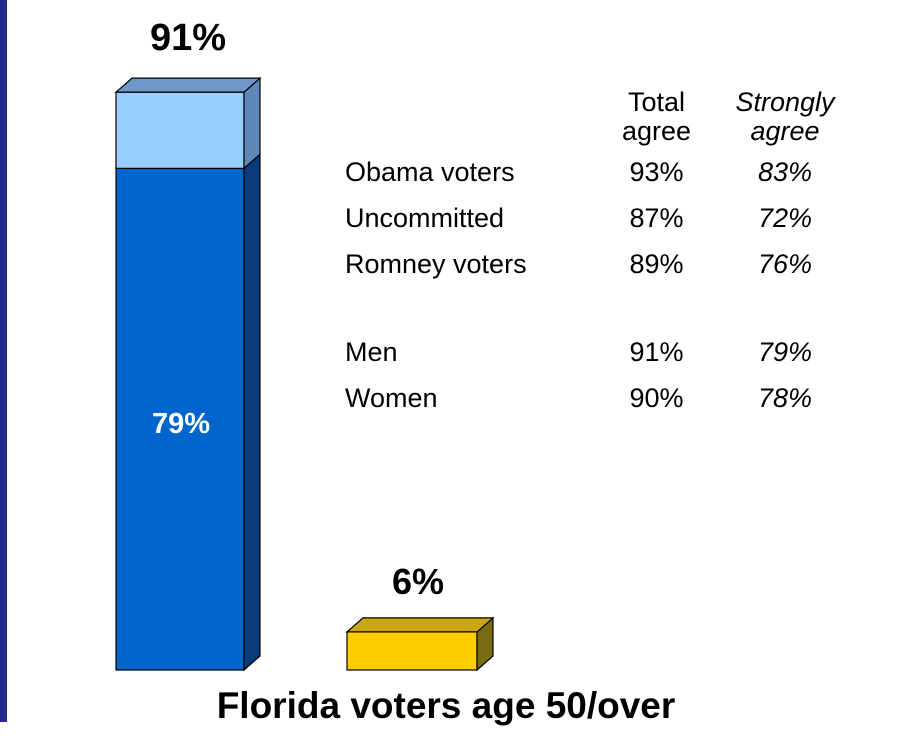 This screenshot has width=913, height=736. What do you see at coordinates (656, 352) in the screenshot?
I see `total-agree-value: 91%` at bounding box center [656, 352].